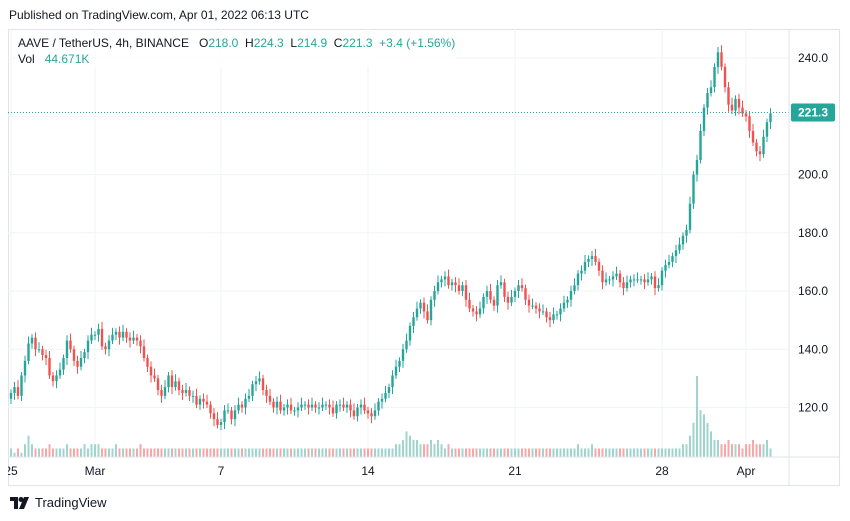 This screenshot has width=850, height=521. Describe the element at coordinates (221, 471) in the screenshot. I see `x-tick-label: 7` at that location.